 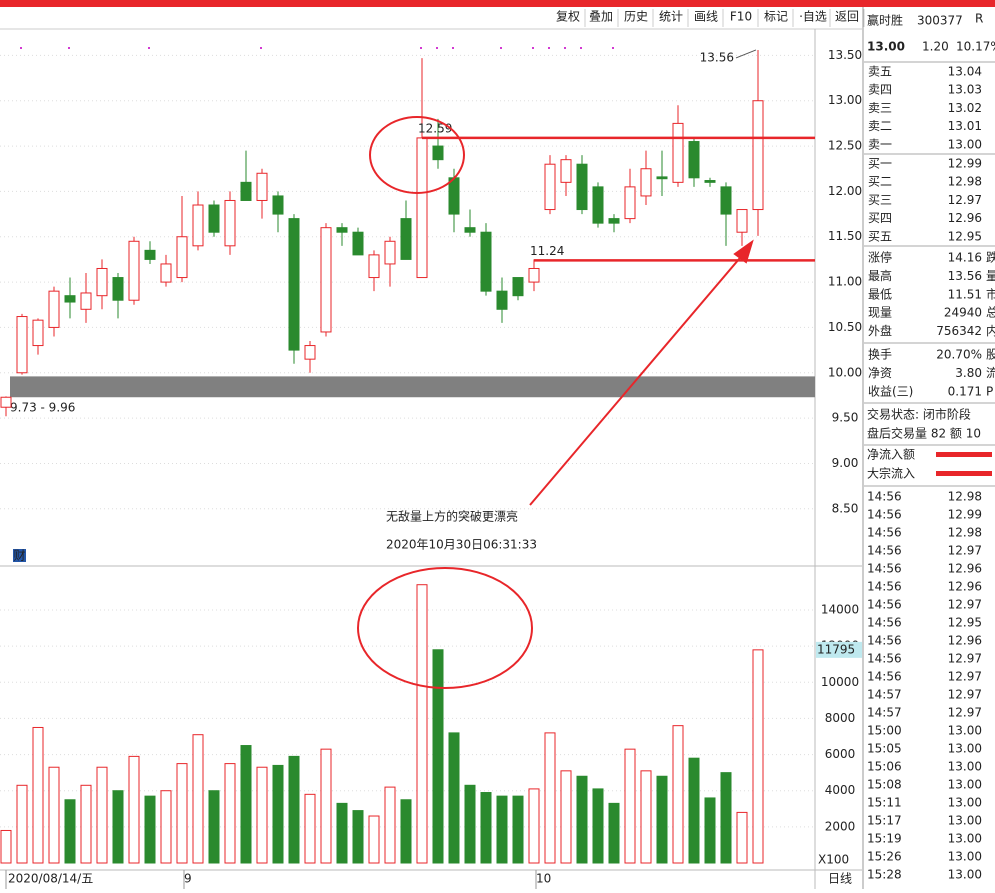 What do you see at coordinates (568, 17) in the screenshot?
I see `toolbar-button: 复权` at bounding box center [568, 17].